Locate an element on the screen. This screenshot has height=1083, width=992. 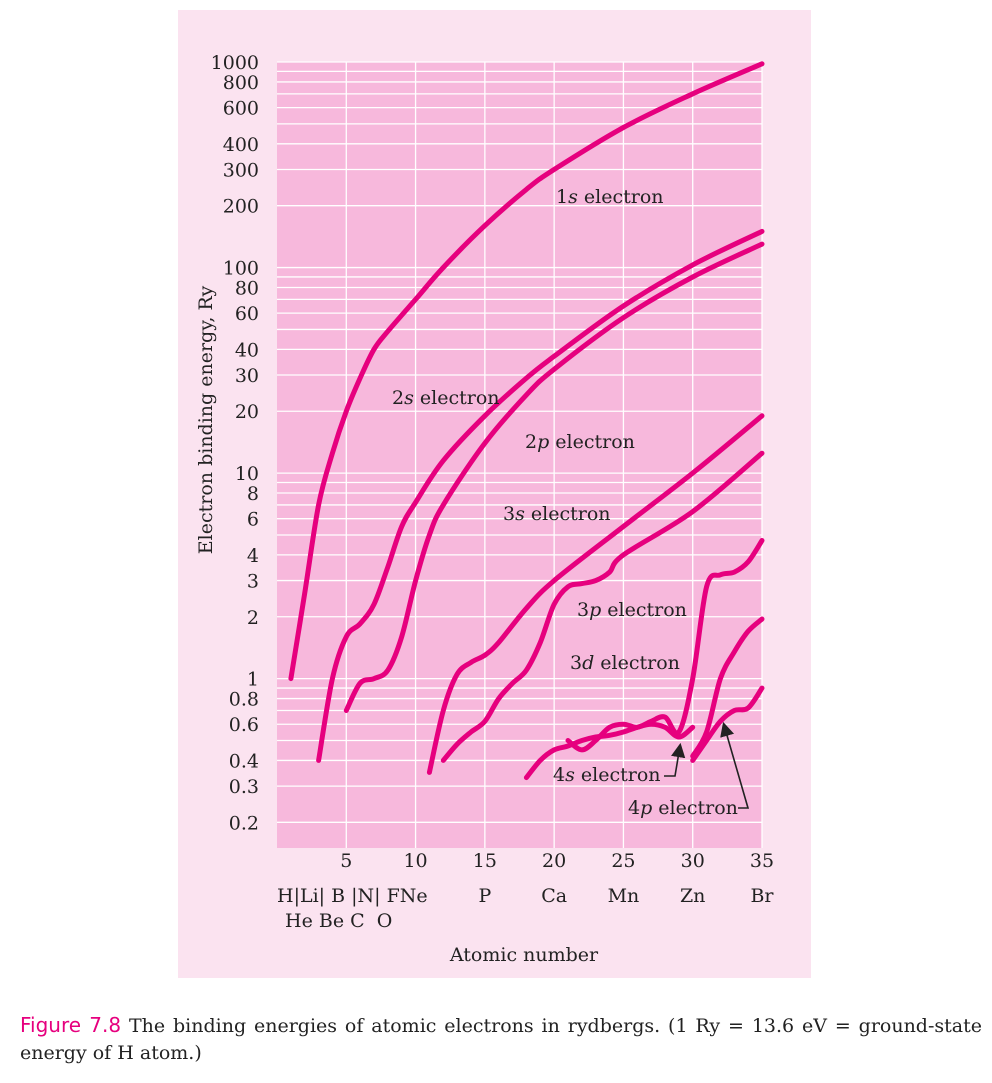
caption-label: Figure 7.8 is located at coordinates (71, 1025).